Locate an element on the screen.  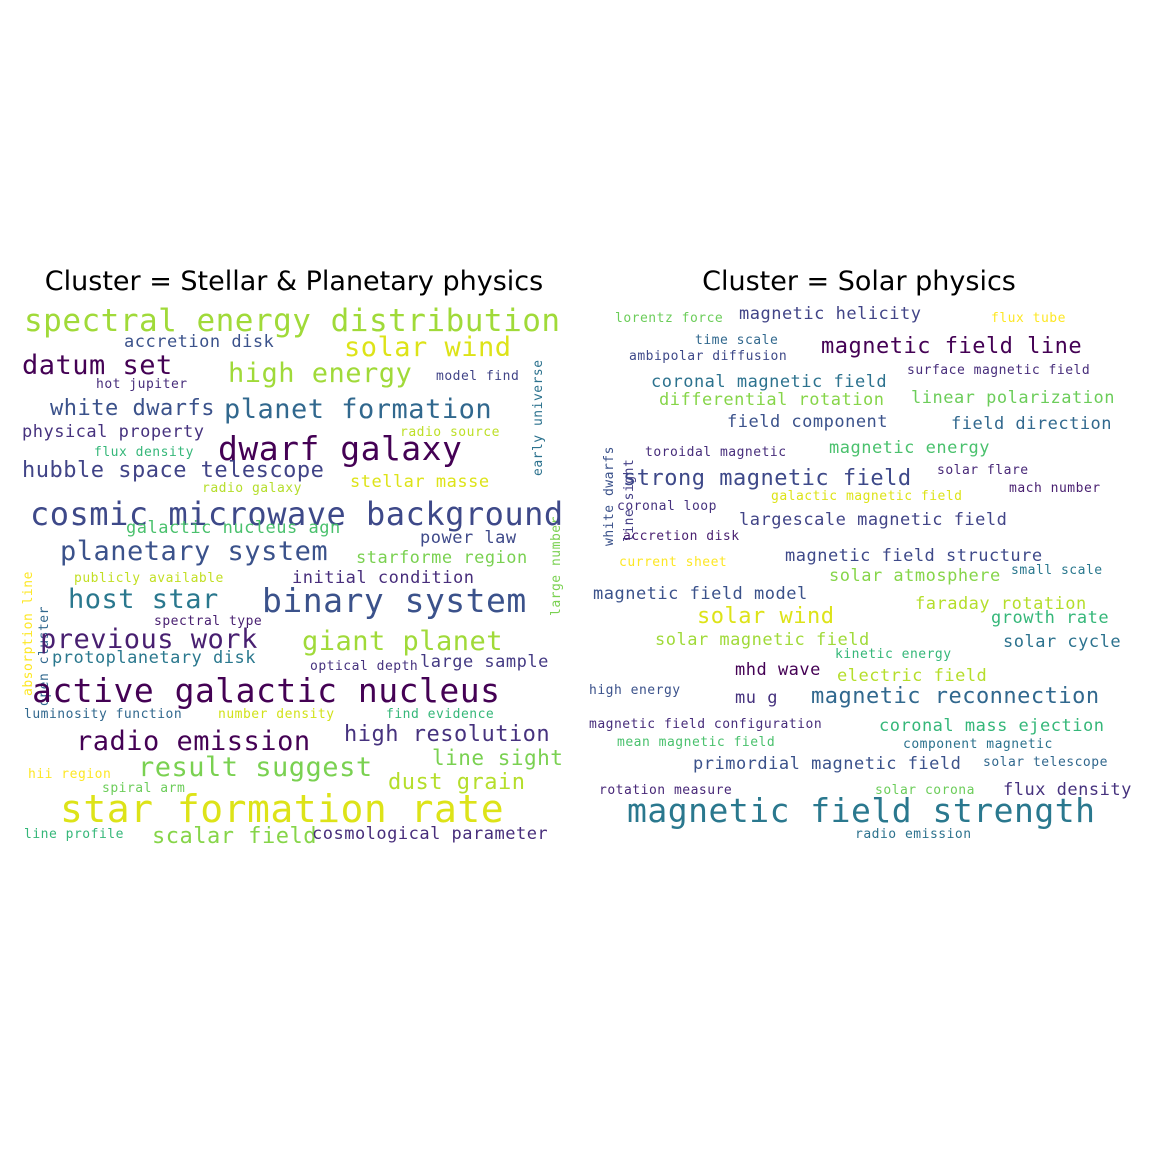
word-planet-formation: planet formation is located at coordinates (358, 409).